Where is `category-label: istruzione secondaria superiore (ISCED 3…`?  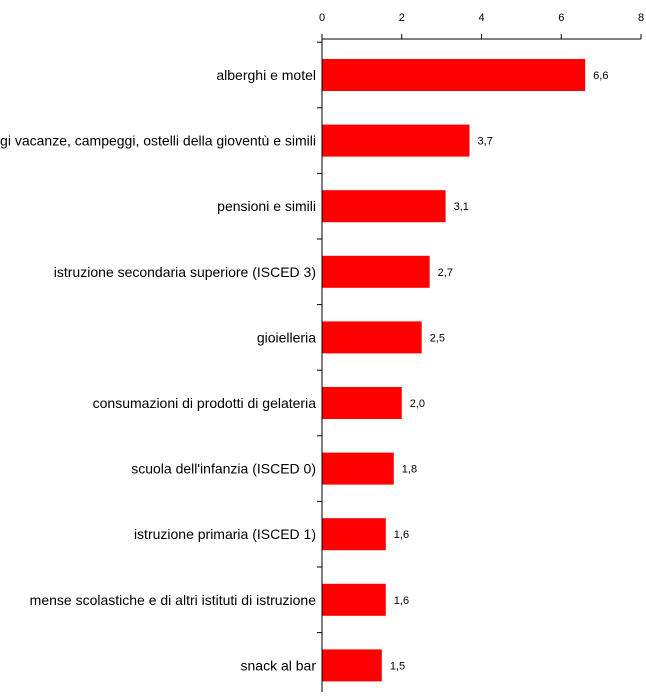 category-label: istruzione secondaria superiore (ISCED 3… is located at coordinates (185, 272).